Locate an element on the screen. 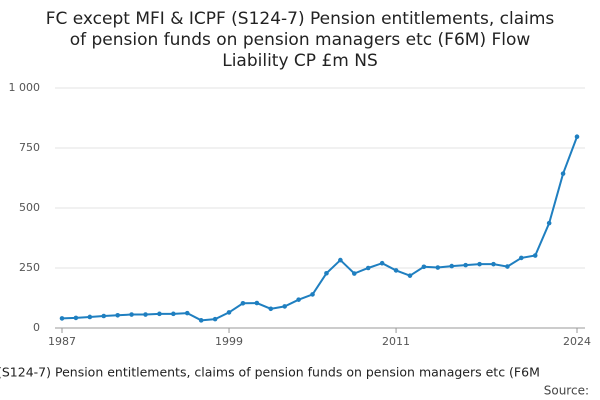 The width and height of the screenshot is (600, 400). x-tick-label: 2024 is located at coordinates (577, 341).